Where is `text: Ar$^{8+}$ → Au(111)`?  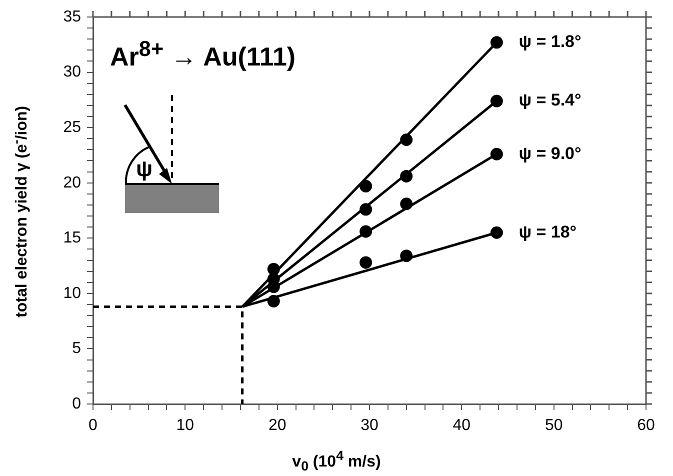 text: Ar$^{8+}$ → Au(111) is located at coordinates (203, 54).